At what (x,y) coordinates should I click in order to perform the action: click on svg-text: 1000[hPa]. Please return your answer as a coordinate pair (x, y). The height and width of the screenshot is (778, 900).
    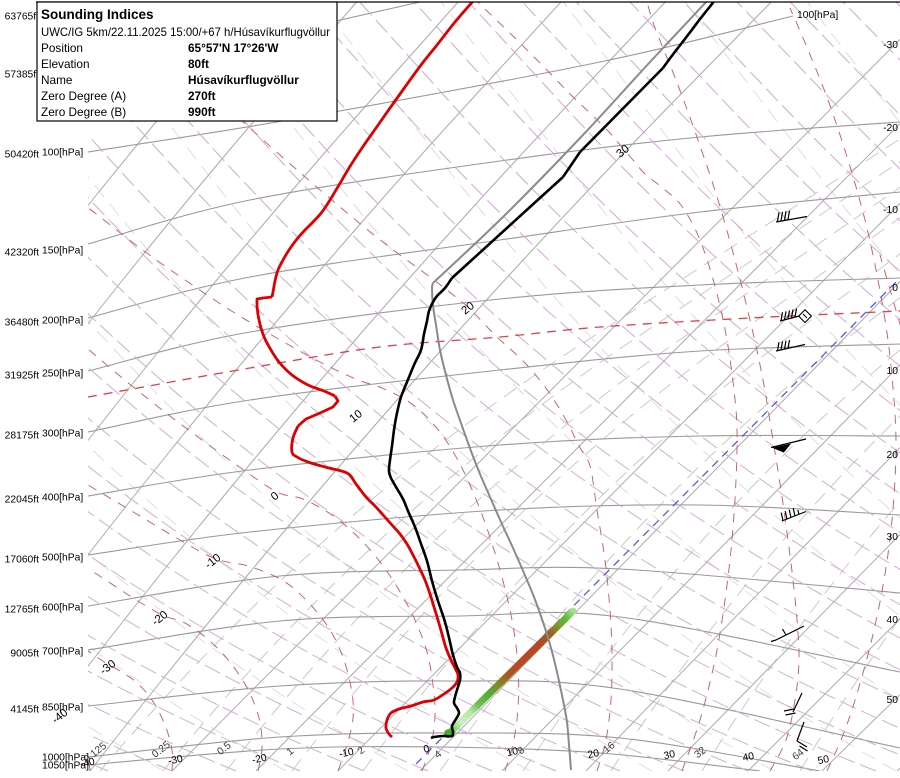
    Looking at the image, I should click on (65, 758).